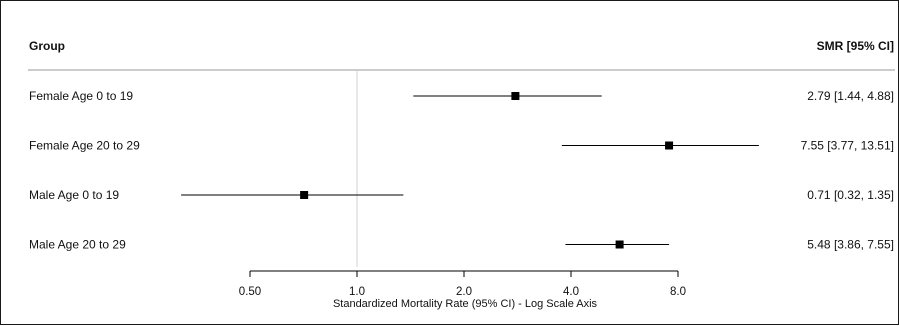 The height and width of the screenshot is (326, 899). I want to click on x-tick-label: 0.50, so click(250, 292).